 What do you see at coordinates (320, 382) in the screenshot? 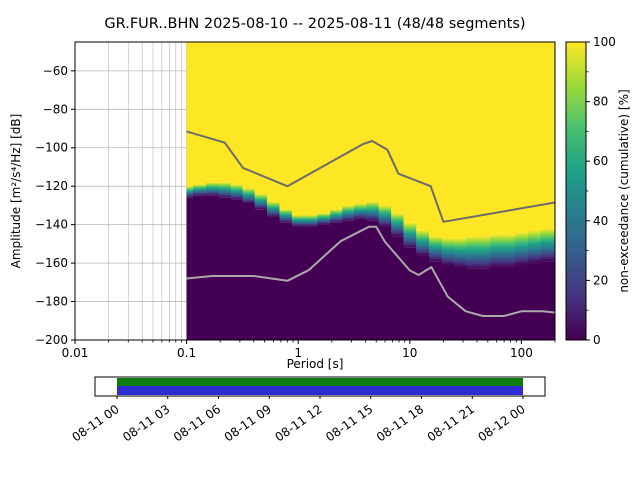
I see `timeline-coverage-green` at bounding box center [320, 382].